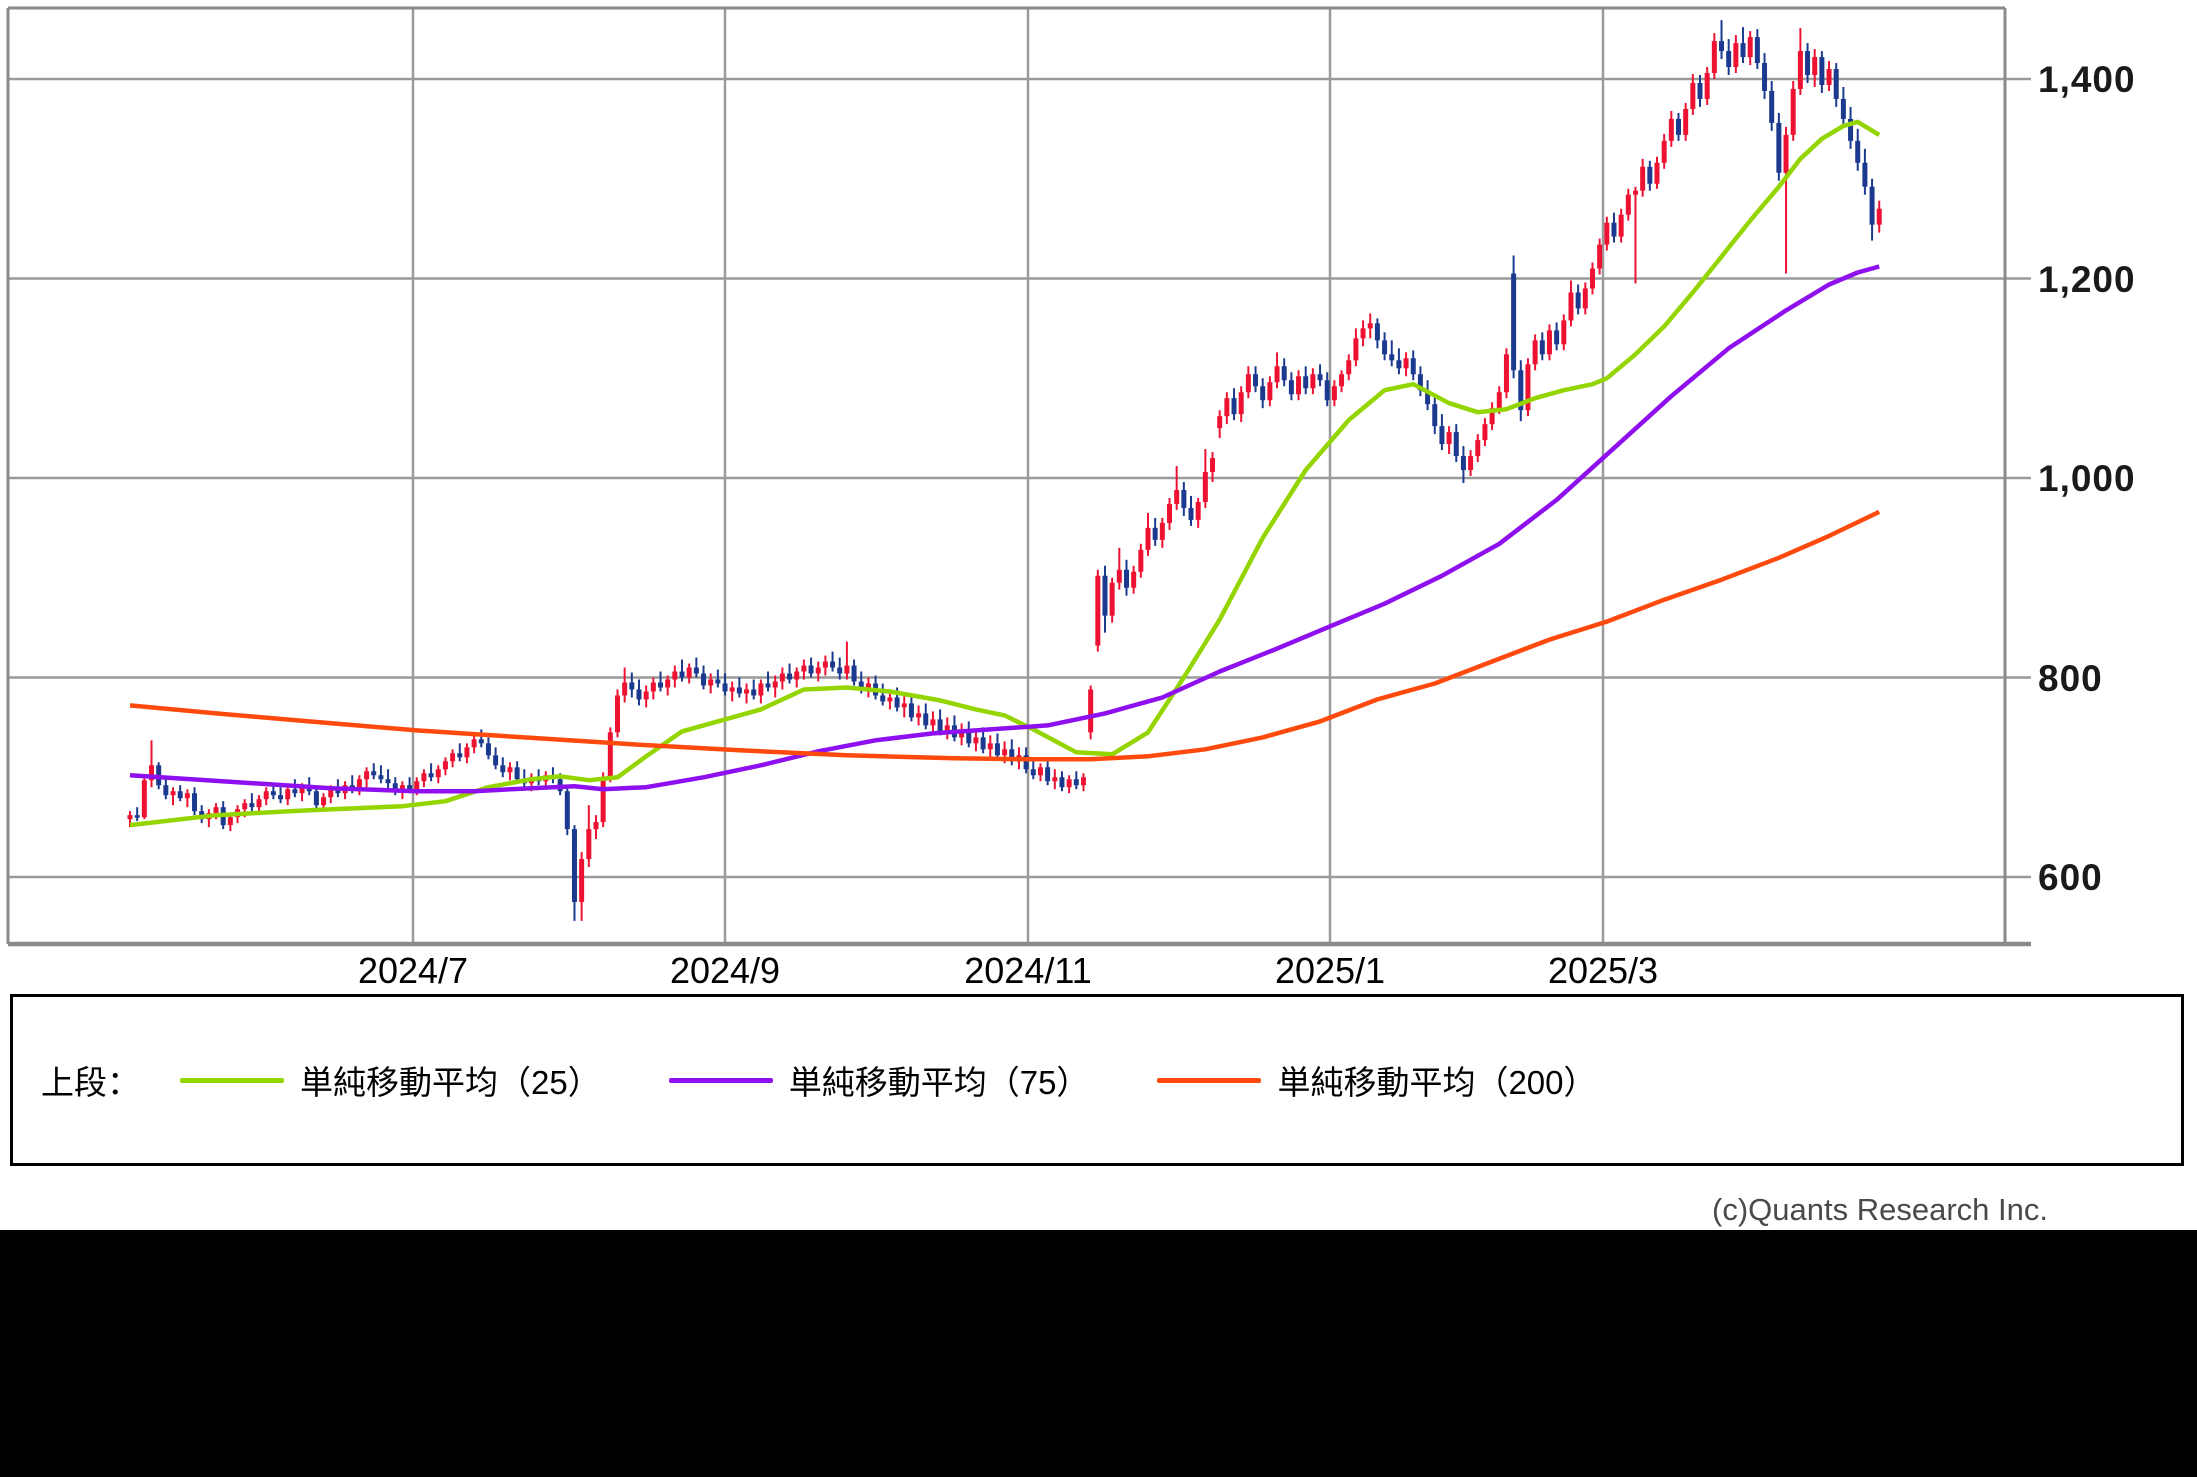  I want to click on ma75-label: 単純移動平均（75）, so click(939, 1082).